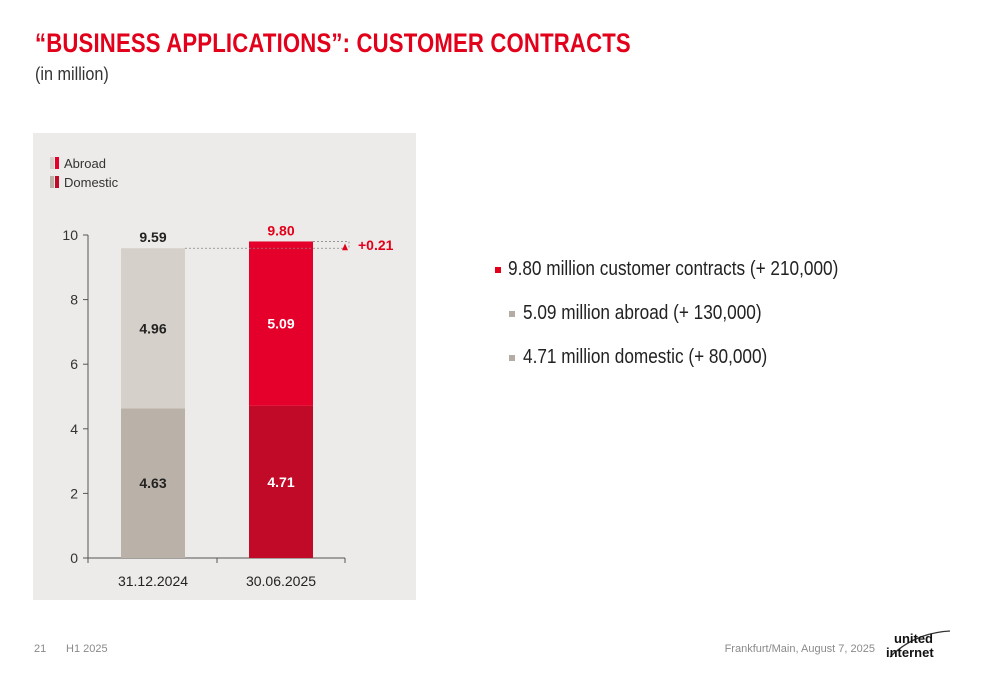  What do you see at coordinates (152, 237) in the screenshot?
I see `bar-total-label-1: 9.59` at bounding box center [152, 237].